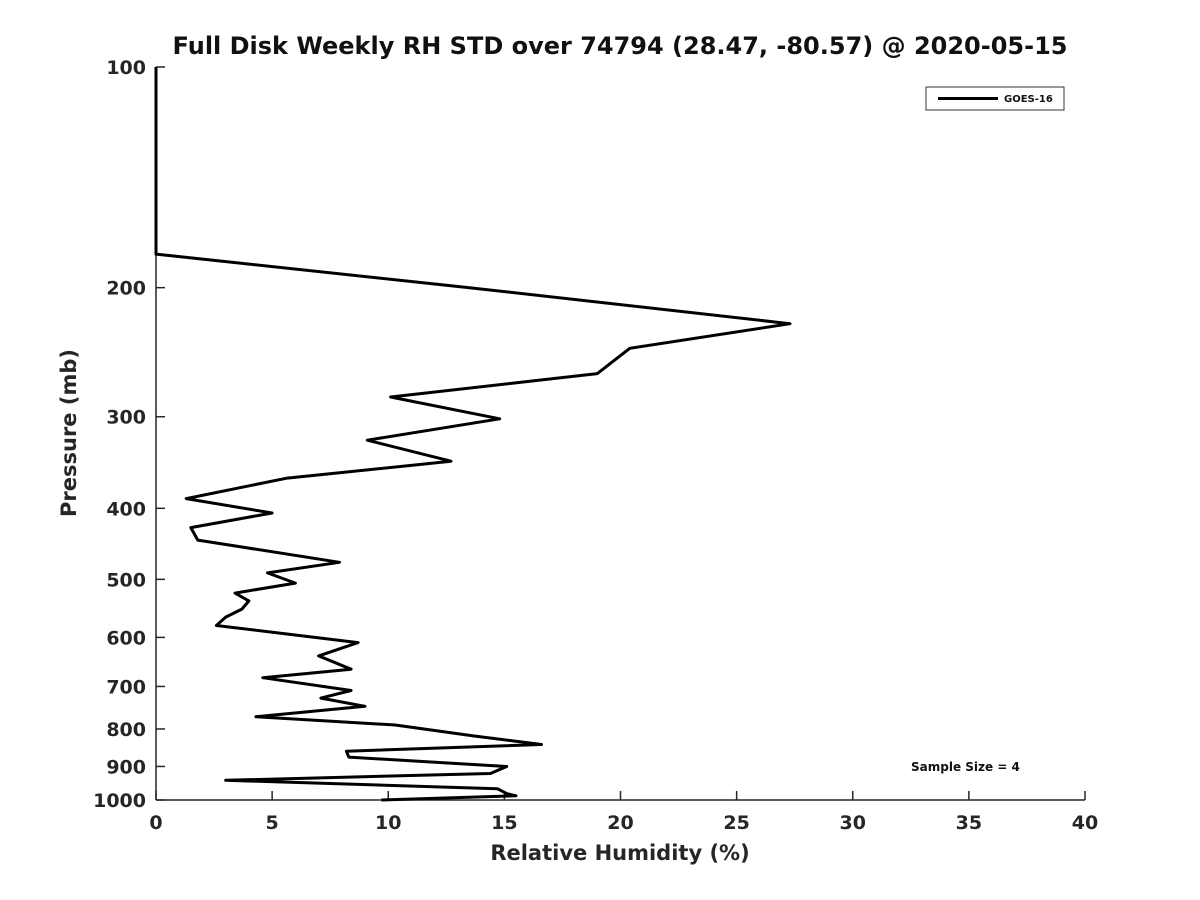  Describe the element at coordinates (126, 418) in the screenshot. I see `y-tick-label: 300` at that location.